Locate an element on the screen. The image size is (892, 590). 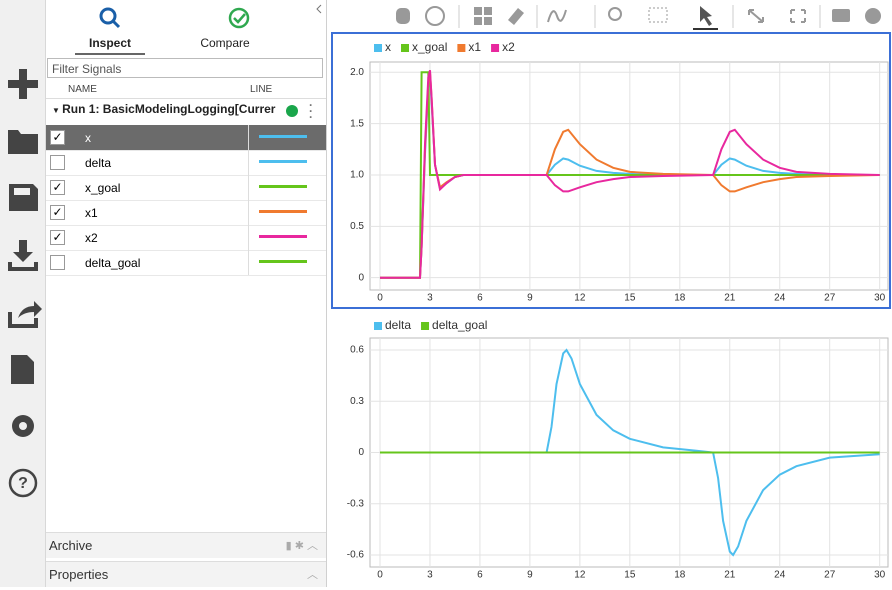
tab-underline is located at coordinates (110, 54).